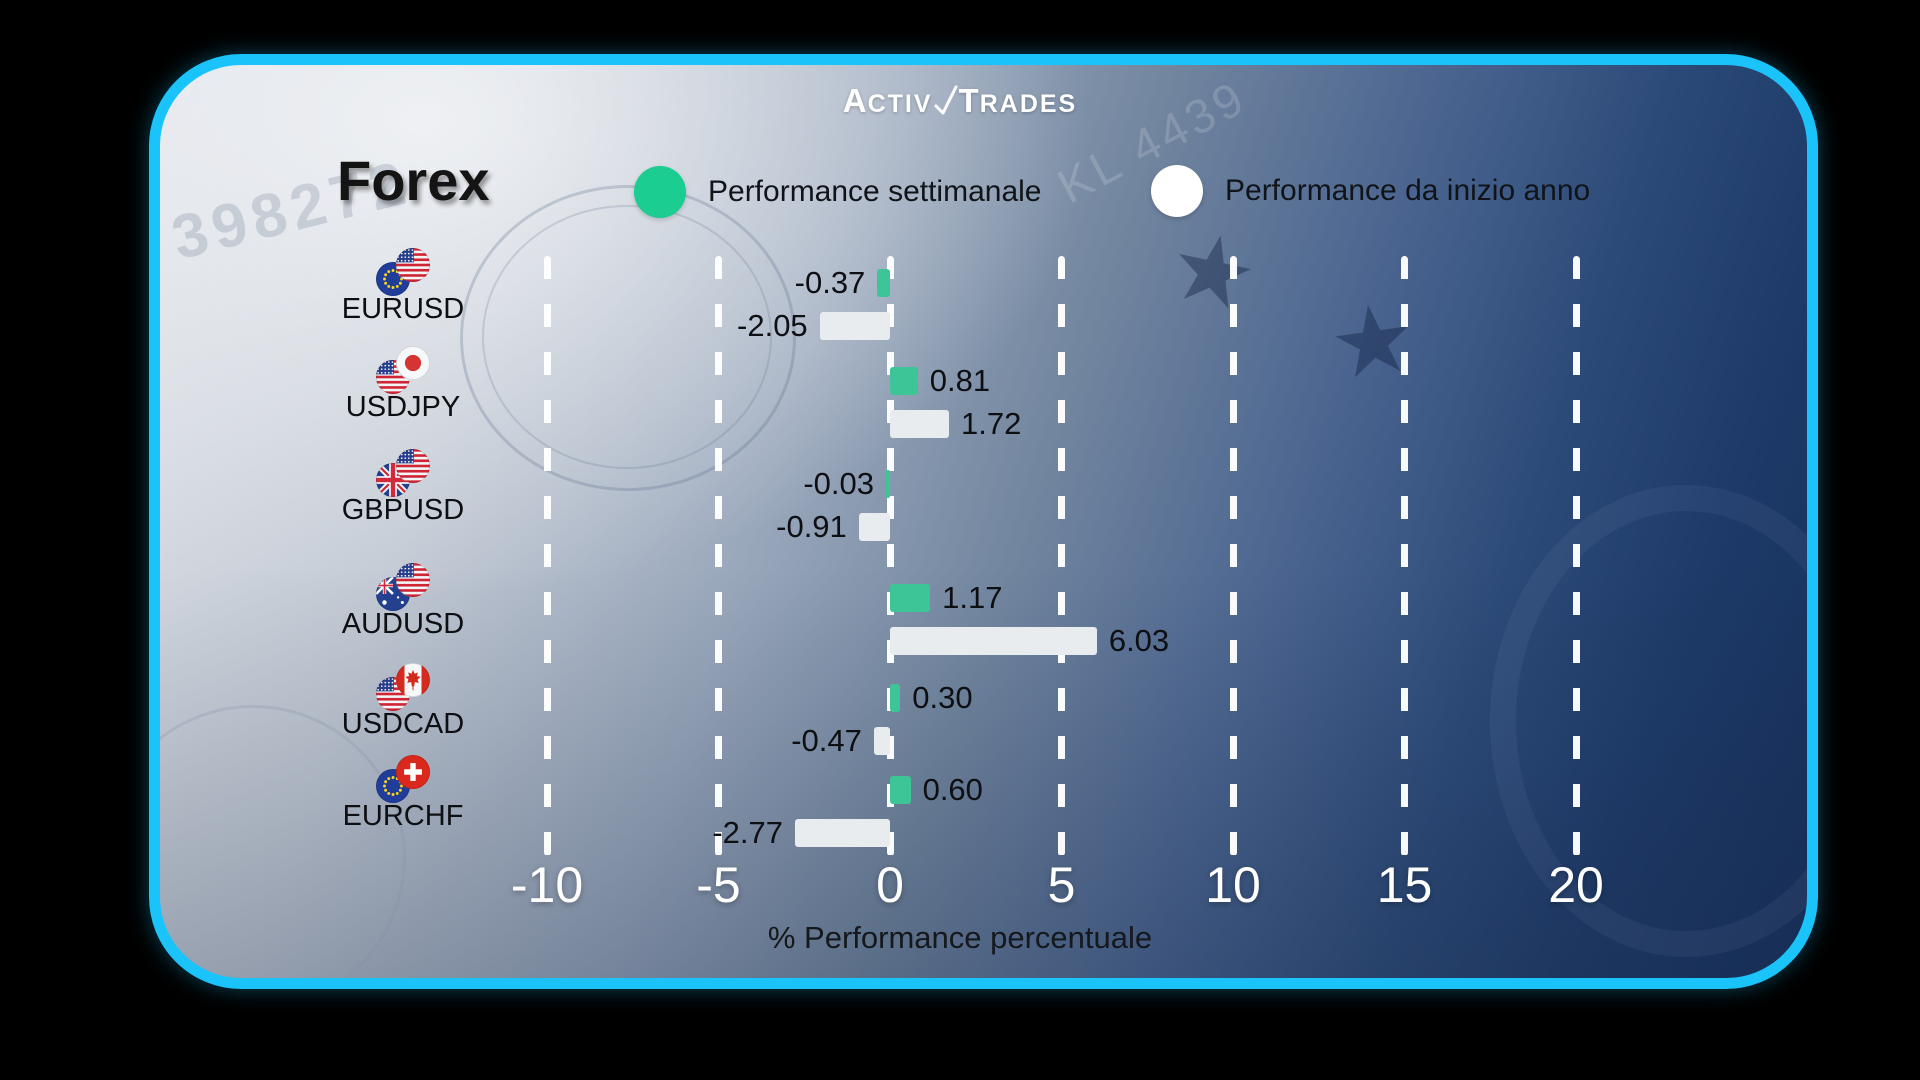  What do you see at coordinates (413, 363) in the screenshot?
I see `flag-jp-icon` at bounding box center [413, 363].